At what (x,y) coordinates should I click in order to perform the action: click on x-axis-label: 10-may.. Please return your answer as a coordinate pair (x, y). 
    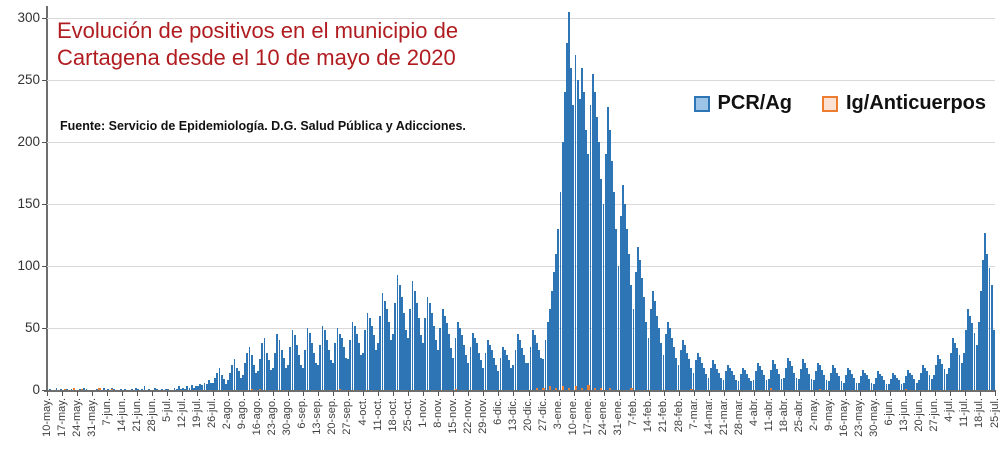
    Looking at the image, I should click on (46, 417).